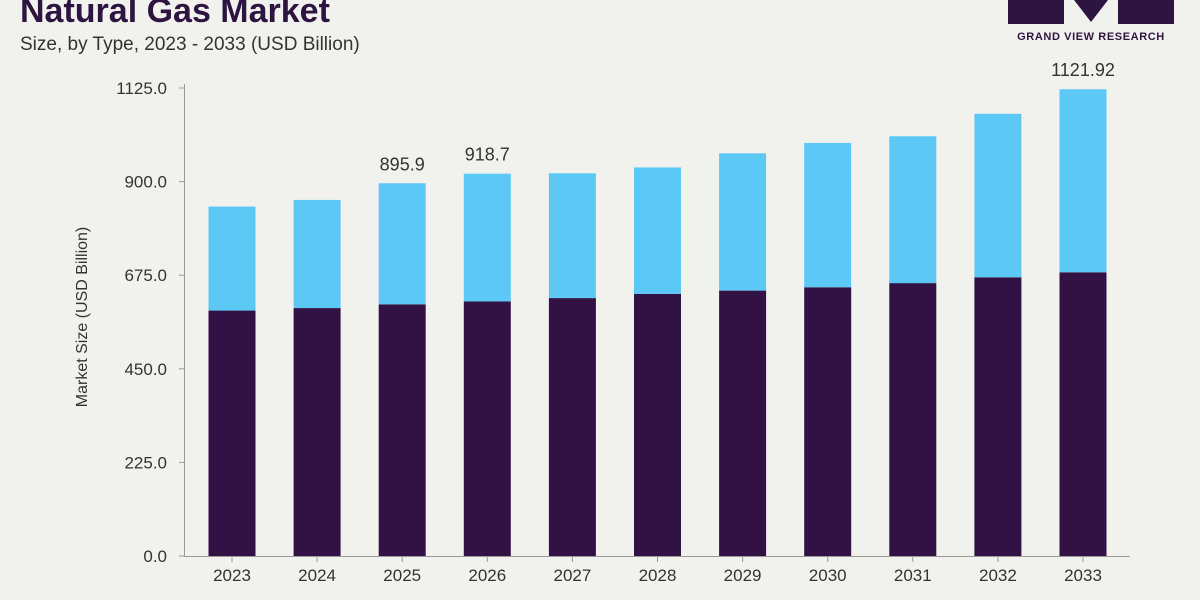  What do you see at coordinates (145, 369) in the screenshot?
I see `y-tick-label: 450.0` at bounding box center [145, 369].